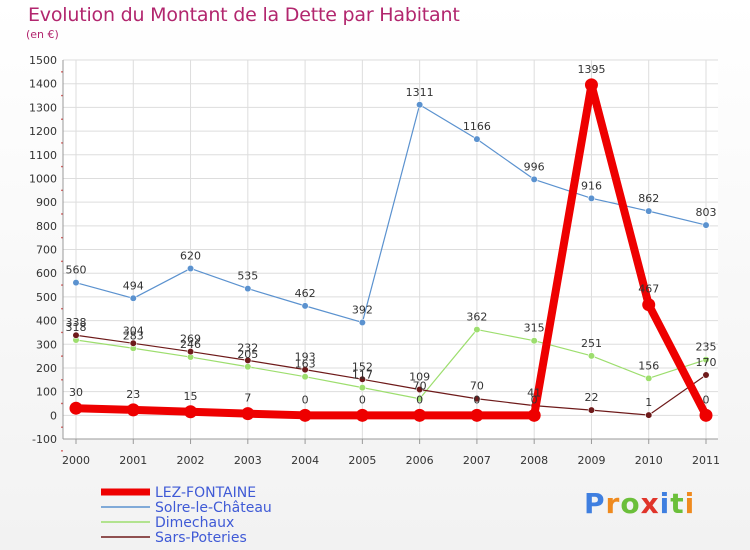 The image size is (750, 550). Describe the element at coordinates (305, 364) in the screenshot. I see `data-label: 163` at that location.